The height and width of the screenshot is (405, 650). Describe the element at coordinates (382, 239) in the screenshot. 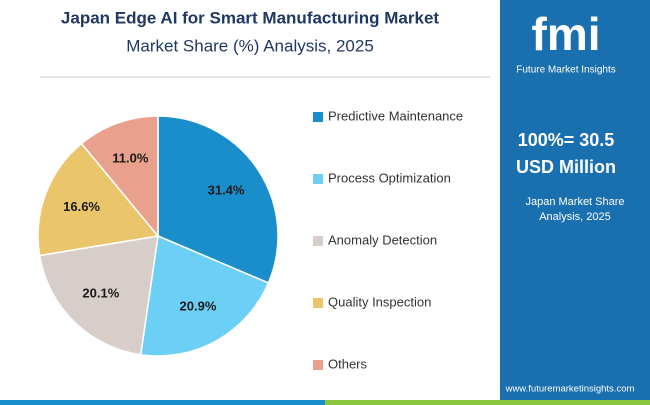

I see `legend-label: Anomaly Detection` at that location.